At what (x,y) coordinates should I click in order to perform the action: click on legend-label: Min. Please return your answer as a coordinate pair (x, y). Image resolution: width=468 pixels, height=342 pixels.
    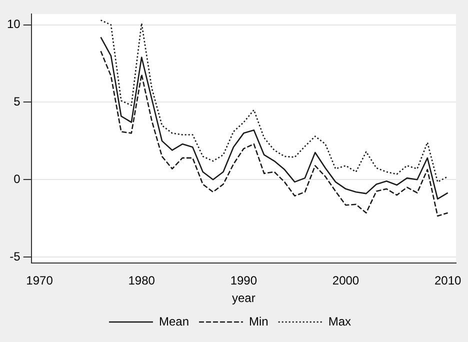
    Looking at the image, I should click on (258, 321).